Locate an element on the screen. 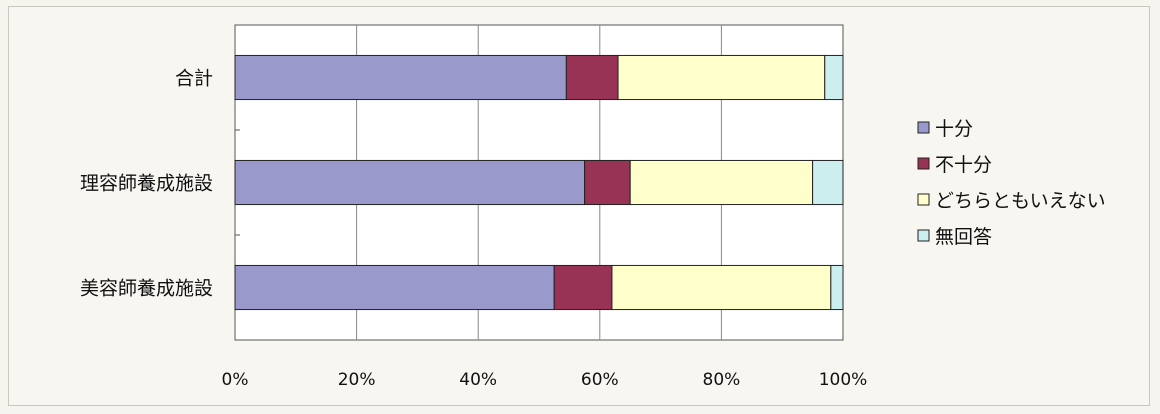 This screenshot has width=1160, height=414. category-label-1: 理容師養成施設 is located at coordinates (146, 184).